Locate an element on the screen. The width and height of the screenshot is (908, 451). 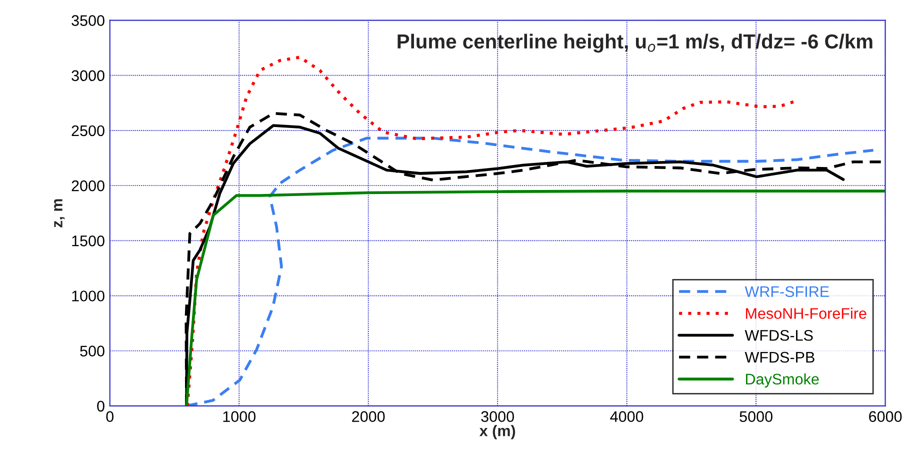
y-tick-label: 500 is located at coordinates (92, 351).